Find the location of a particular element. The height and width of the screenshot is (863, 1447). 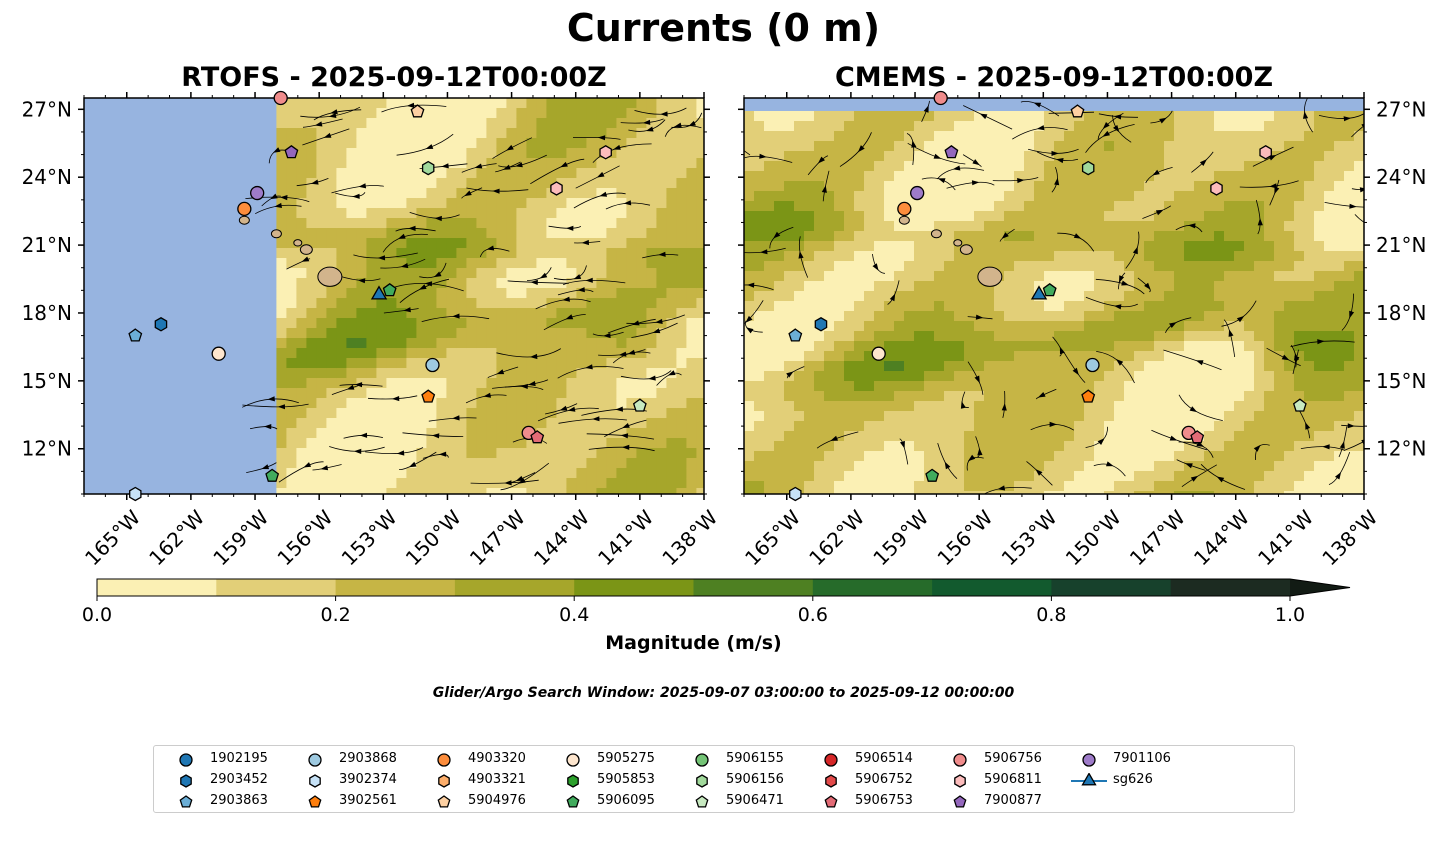

y-tick-label: 21°N is located at coordinates (47, 245).